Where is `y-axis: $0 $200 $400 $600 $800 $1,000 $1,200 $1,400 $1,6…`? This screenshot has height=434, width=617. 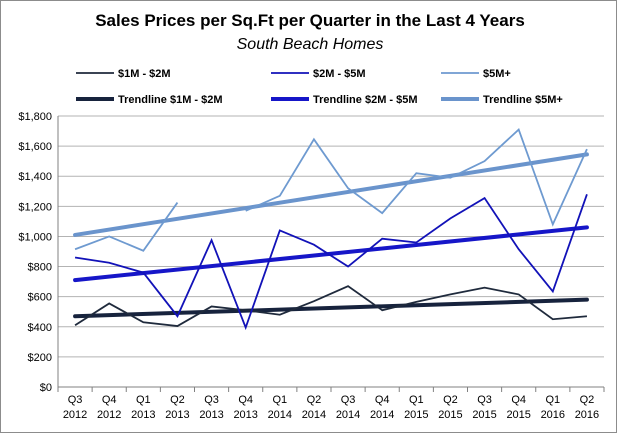
y-axis: $0 $200 $400 $600 $800 $1,000 $1,200 $1,400 $1,6… is located at coordinates (38, 252).